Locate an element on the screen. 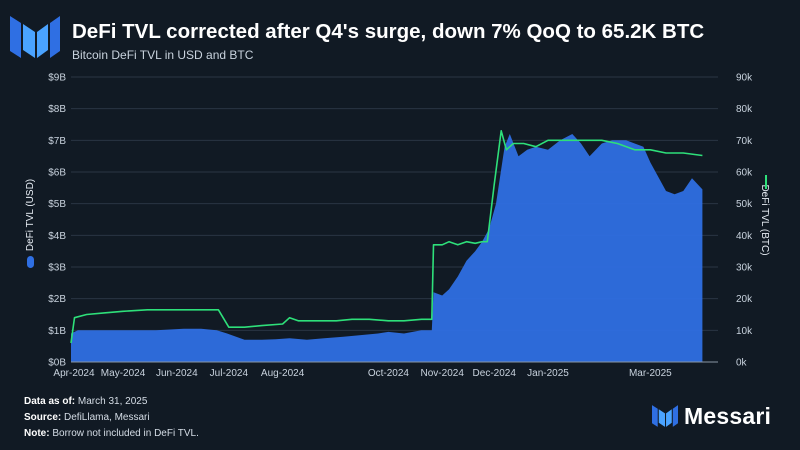 The height and width of the screenshot is (450, 800). right-tick-label: 20k is located at coordinates (744, 299).